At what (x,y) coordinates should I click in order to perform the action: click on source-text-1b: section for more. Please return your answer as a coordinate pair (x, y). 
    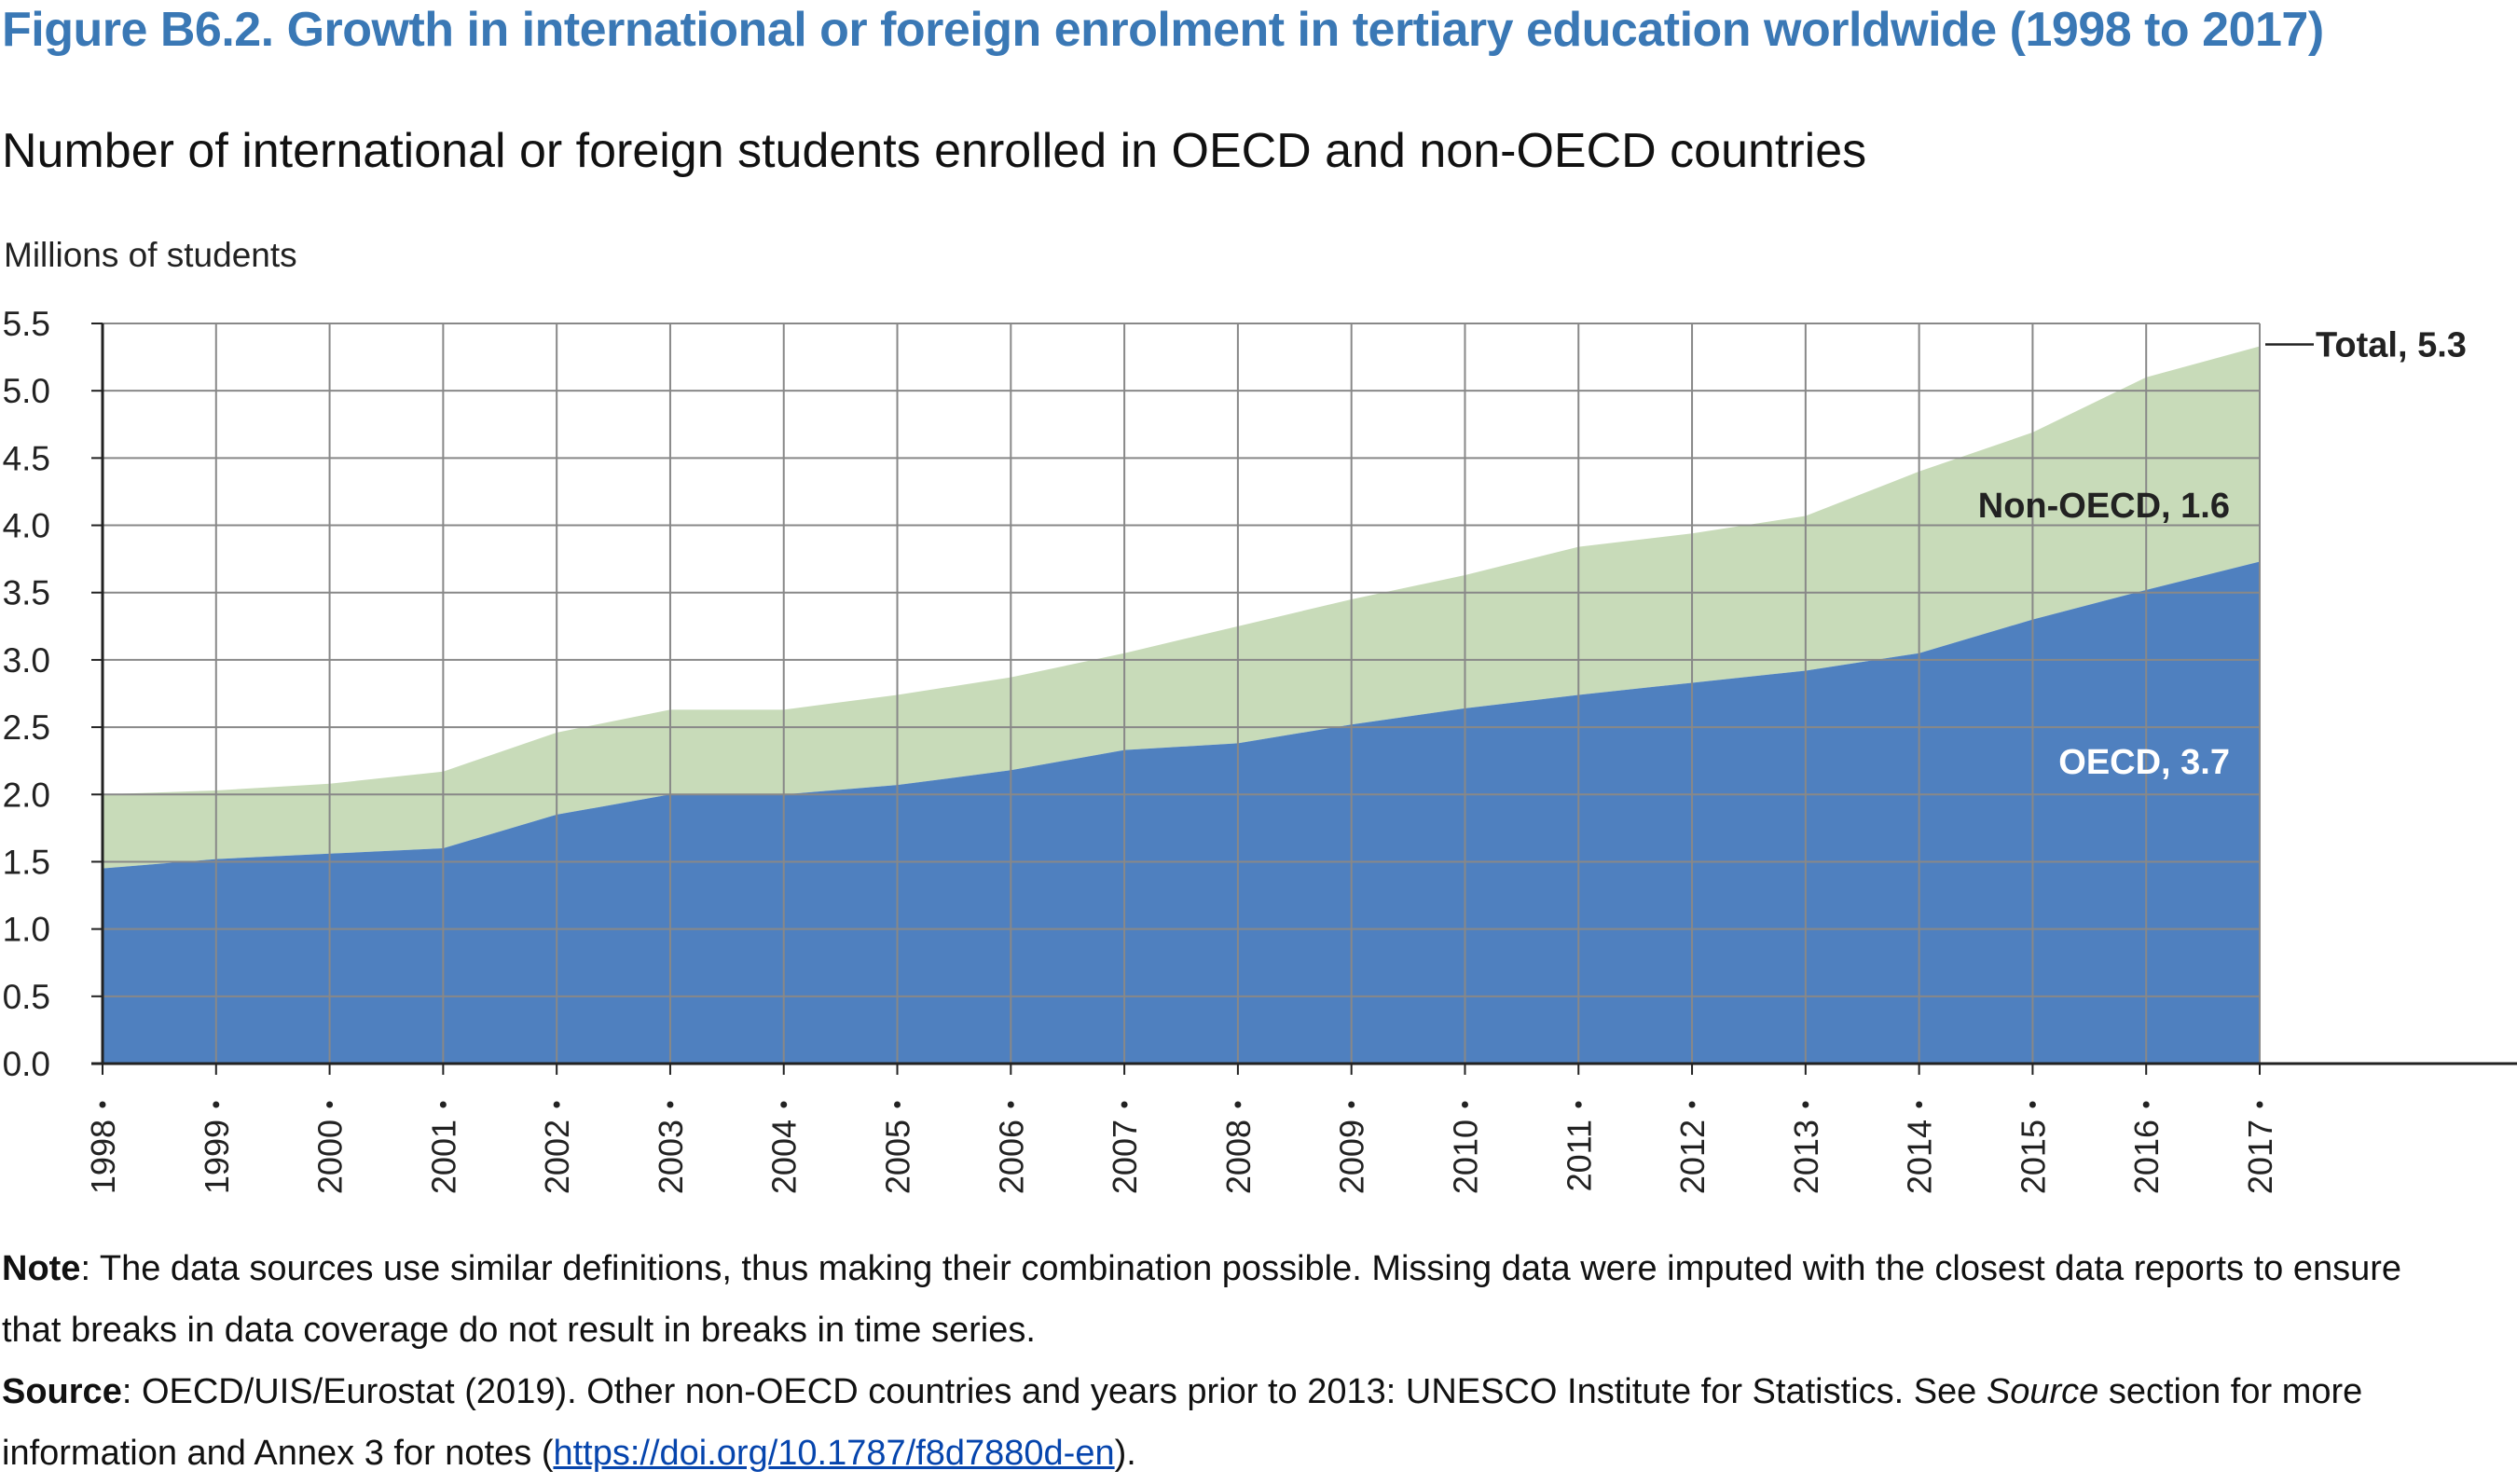
    Looking at the image, I should click on (2230, 1391).